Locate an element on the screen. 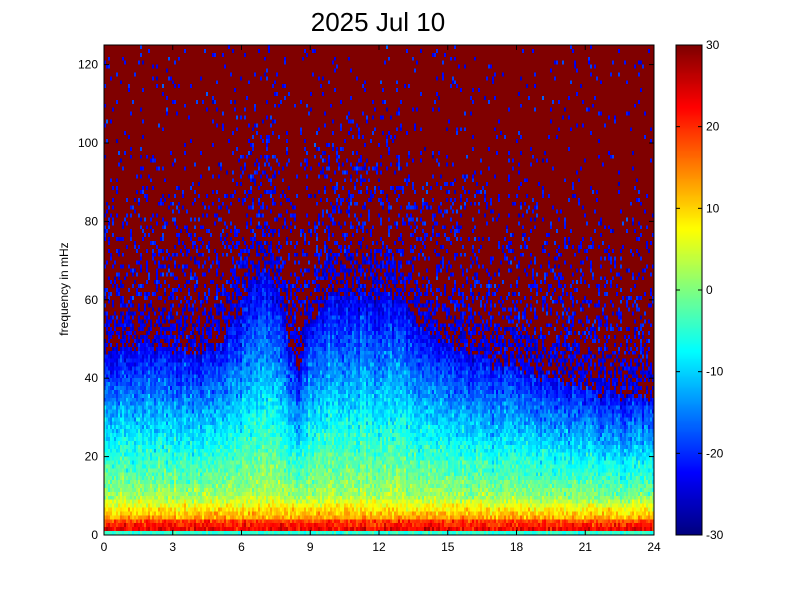 This screenshot has height=600, width=801. colorbar-tick-label: 20 is located at coordinates (713, 127).